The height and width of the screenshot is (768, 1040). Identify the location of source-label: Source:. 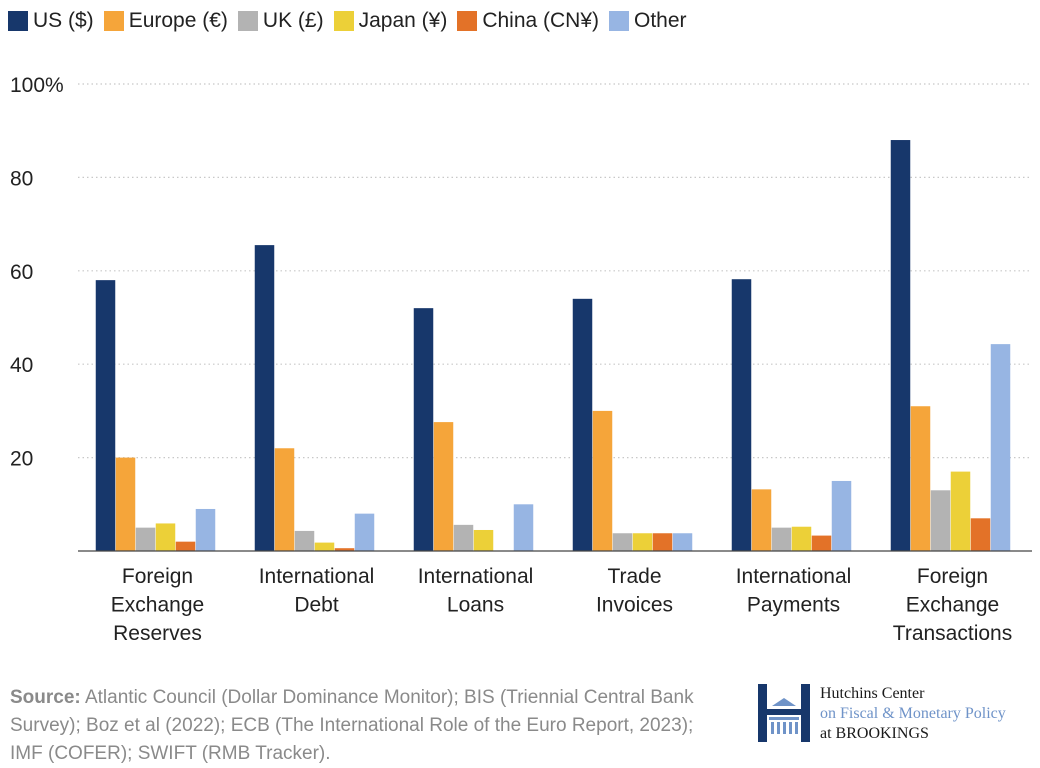
(45, 697).